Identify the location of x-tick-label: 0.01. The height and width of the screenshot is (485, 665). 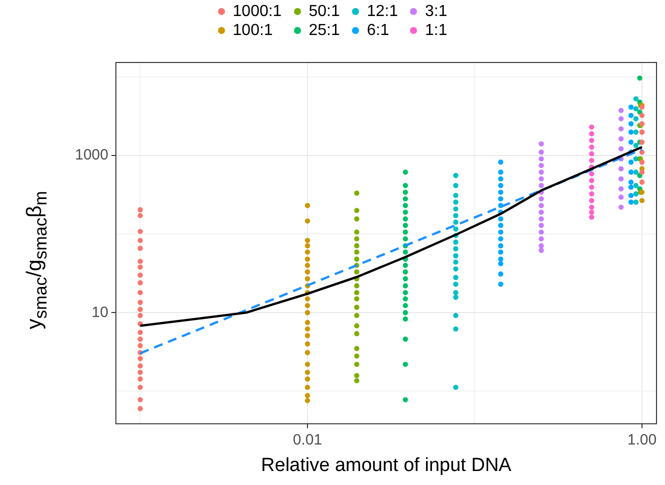
(307, 439).